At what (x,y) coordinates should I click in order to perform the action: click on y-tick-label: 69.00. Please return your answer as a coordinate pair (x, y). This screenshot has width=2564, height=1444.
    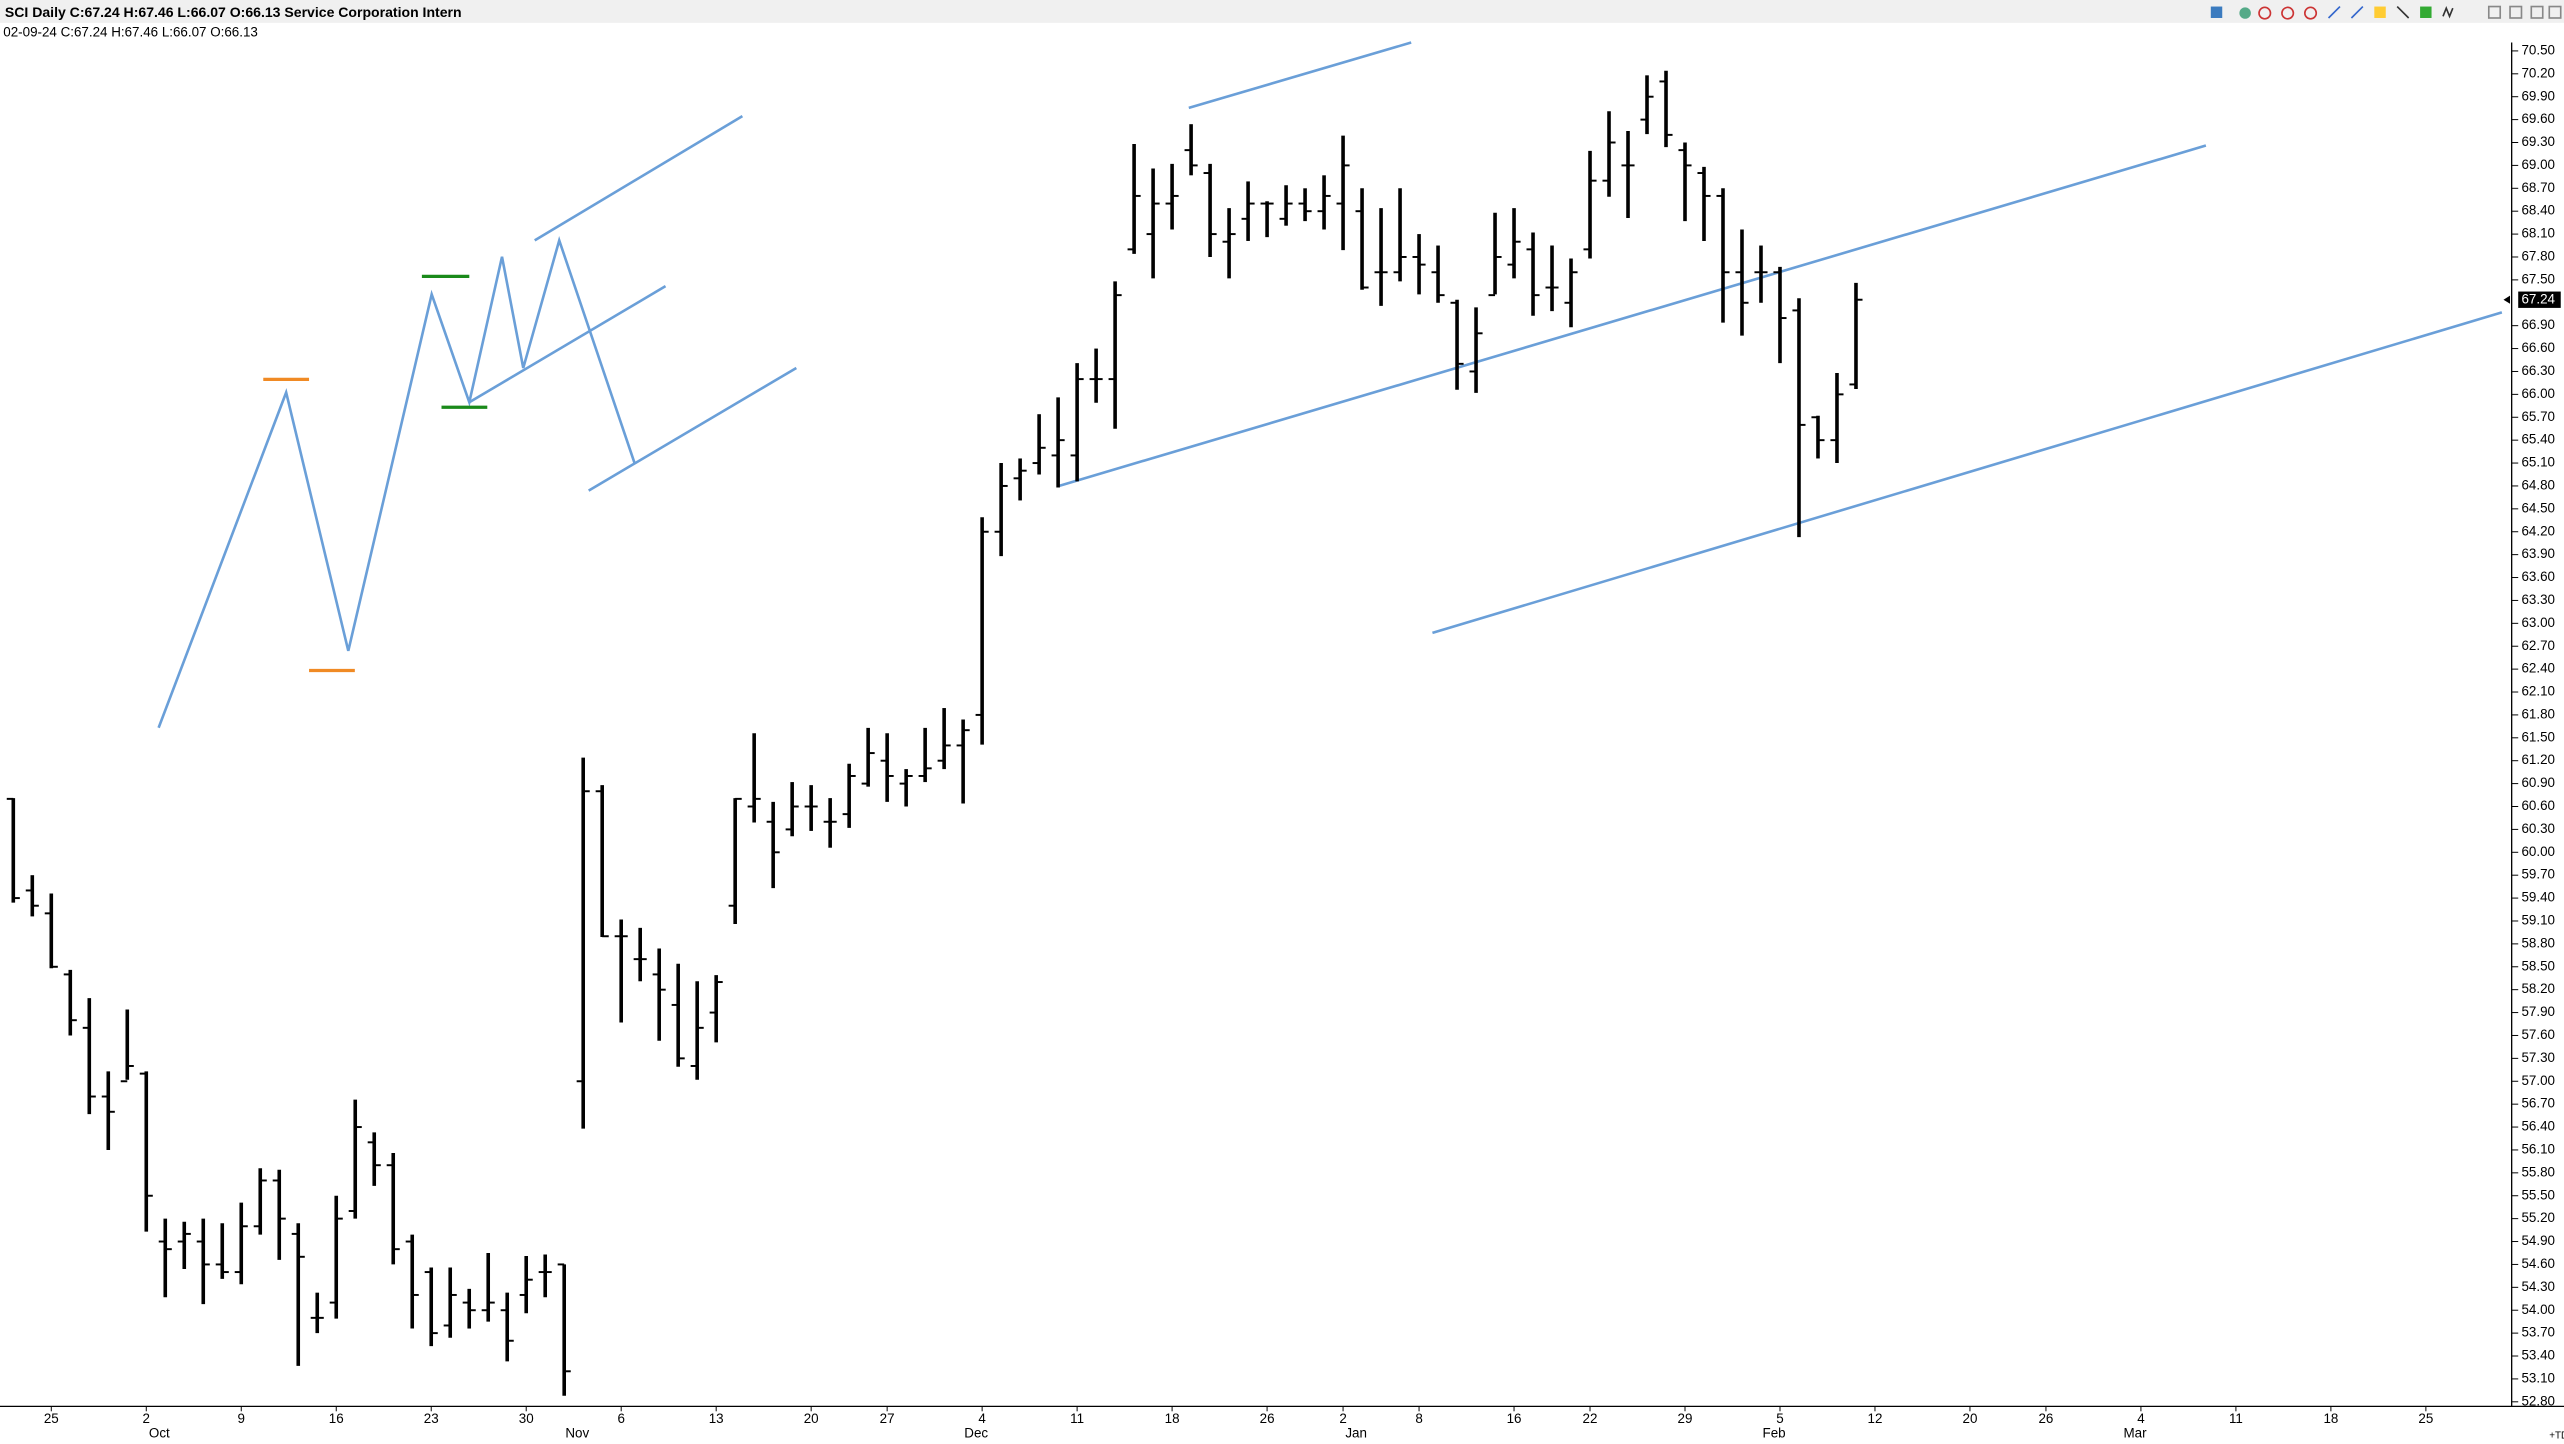
    Looking at the image, I should click on (2538, 164).